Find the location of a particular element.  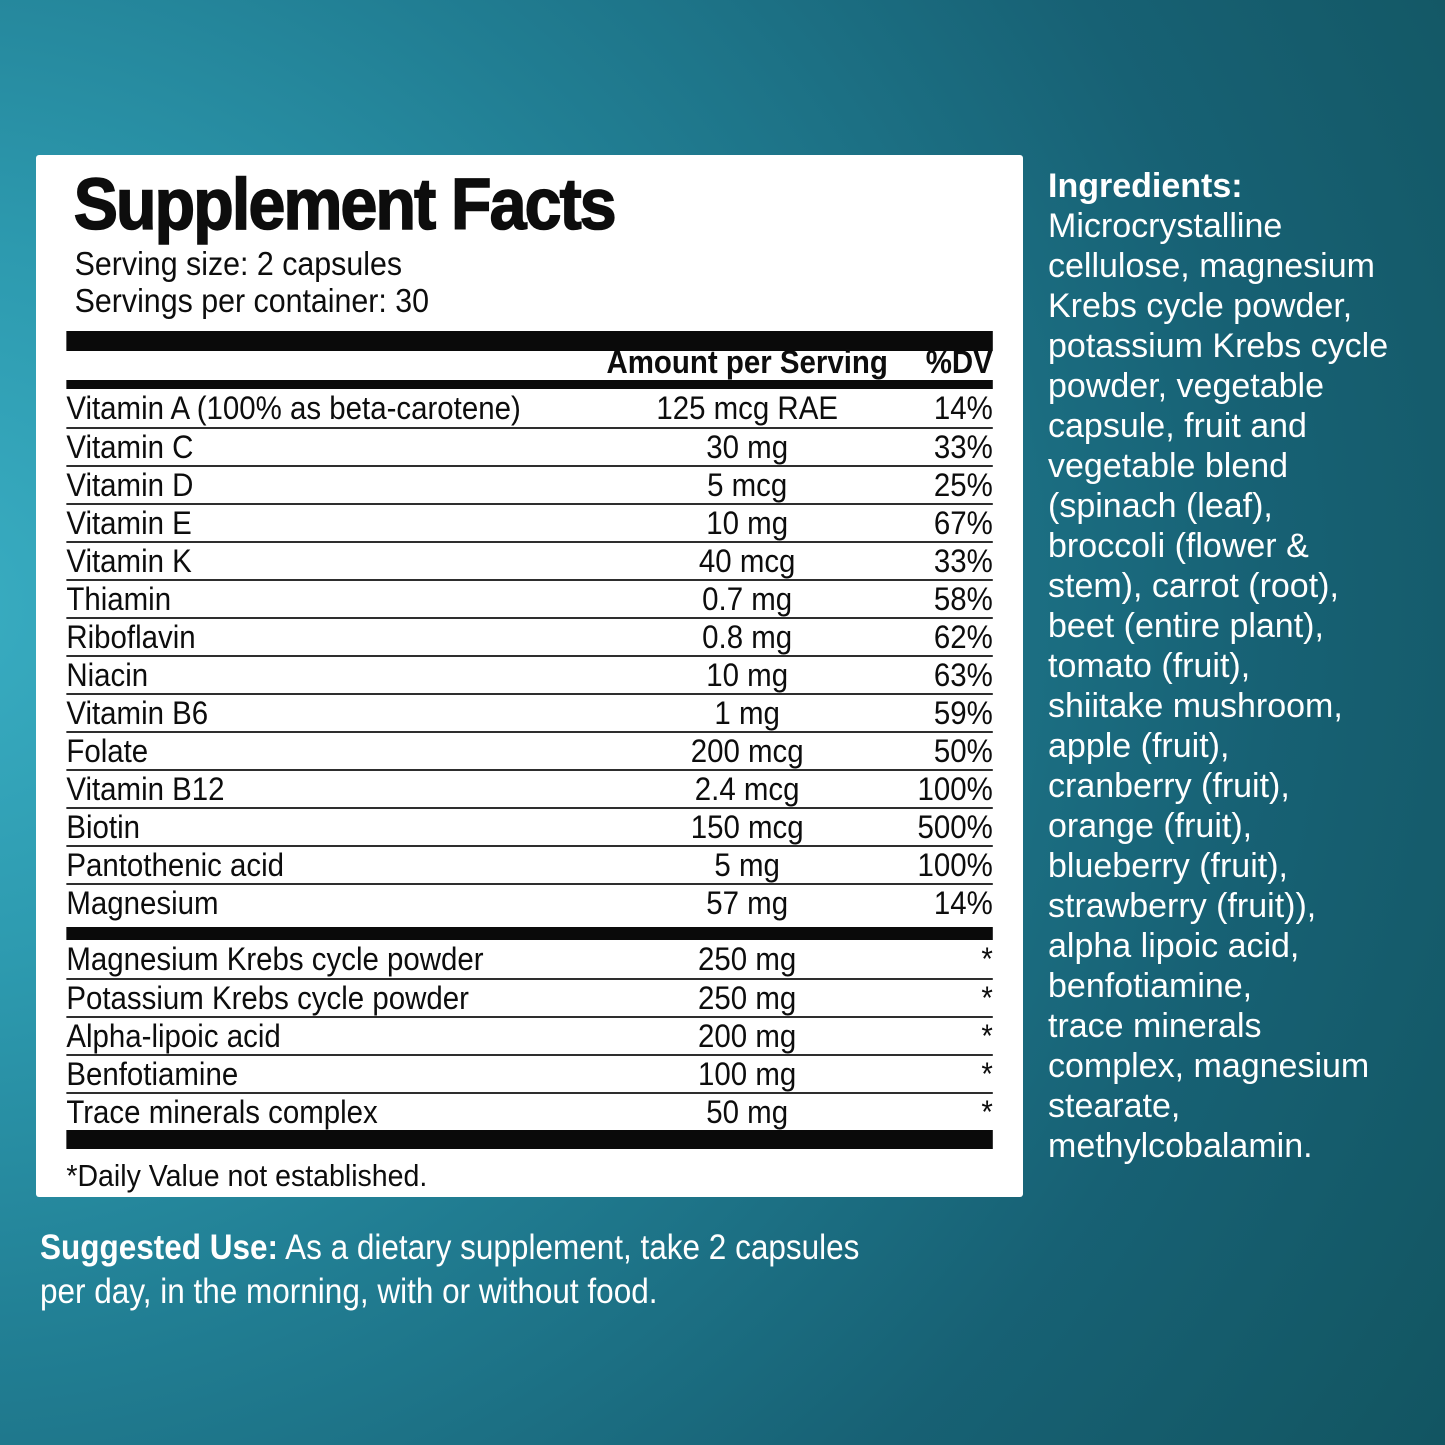

column-header-dv: %DV is located at coordinates (959, 362).